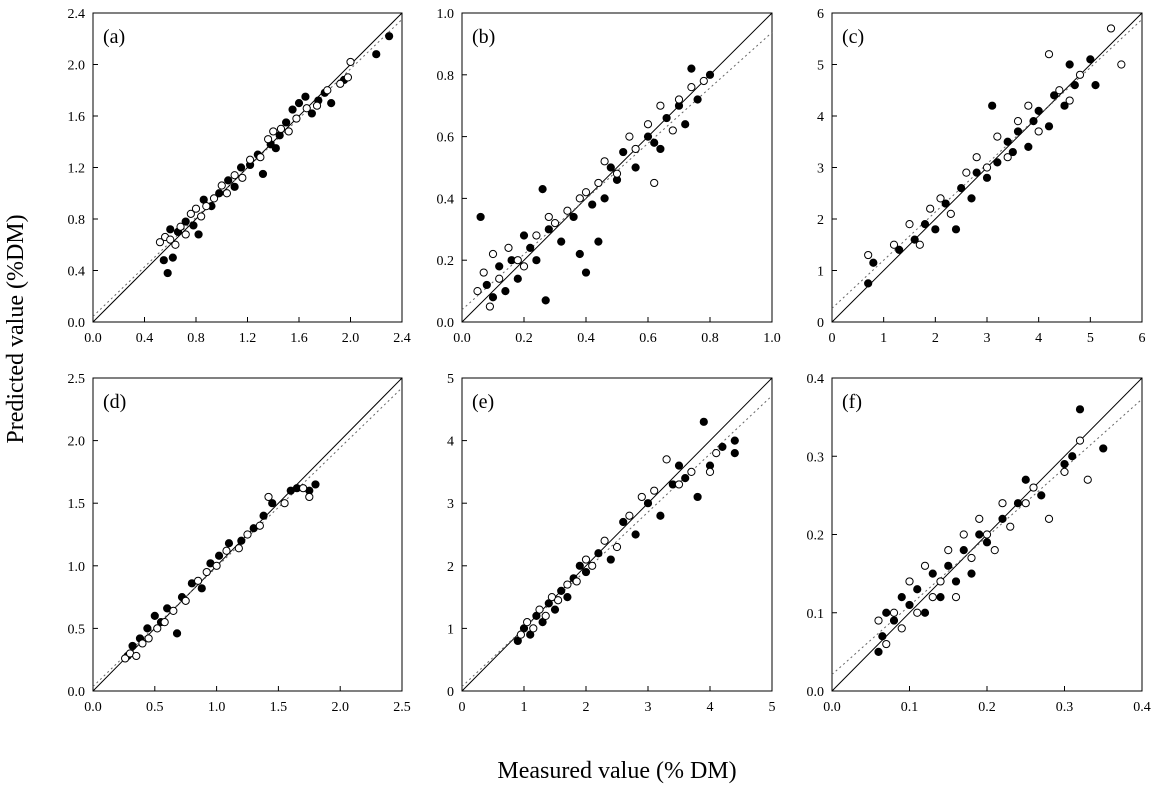 This screenshot has height=786, width=1158. What do you see at coordinates (77, 117) in the screenshot?
I see `y-tick-label: 1.6` at bounding box center [77, 117].